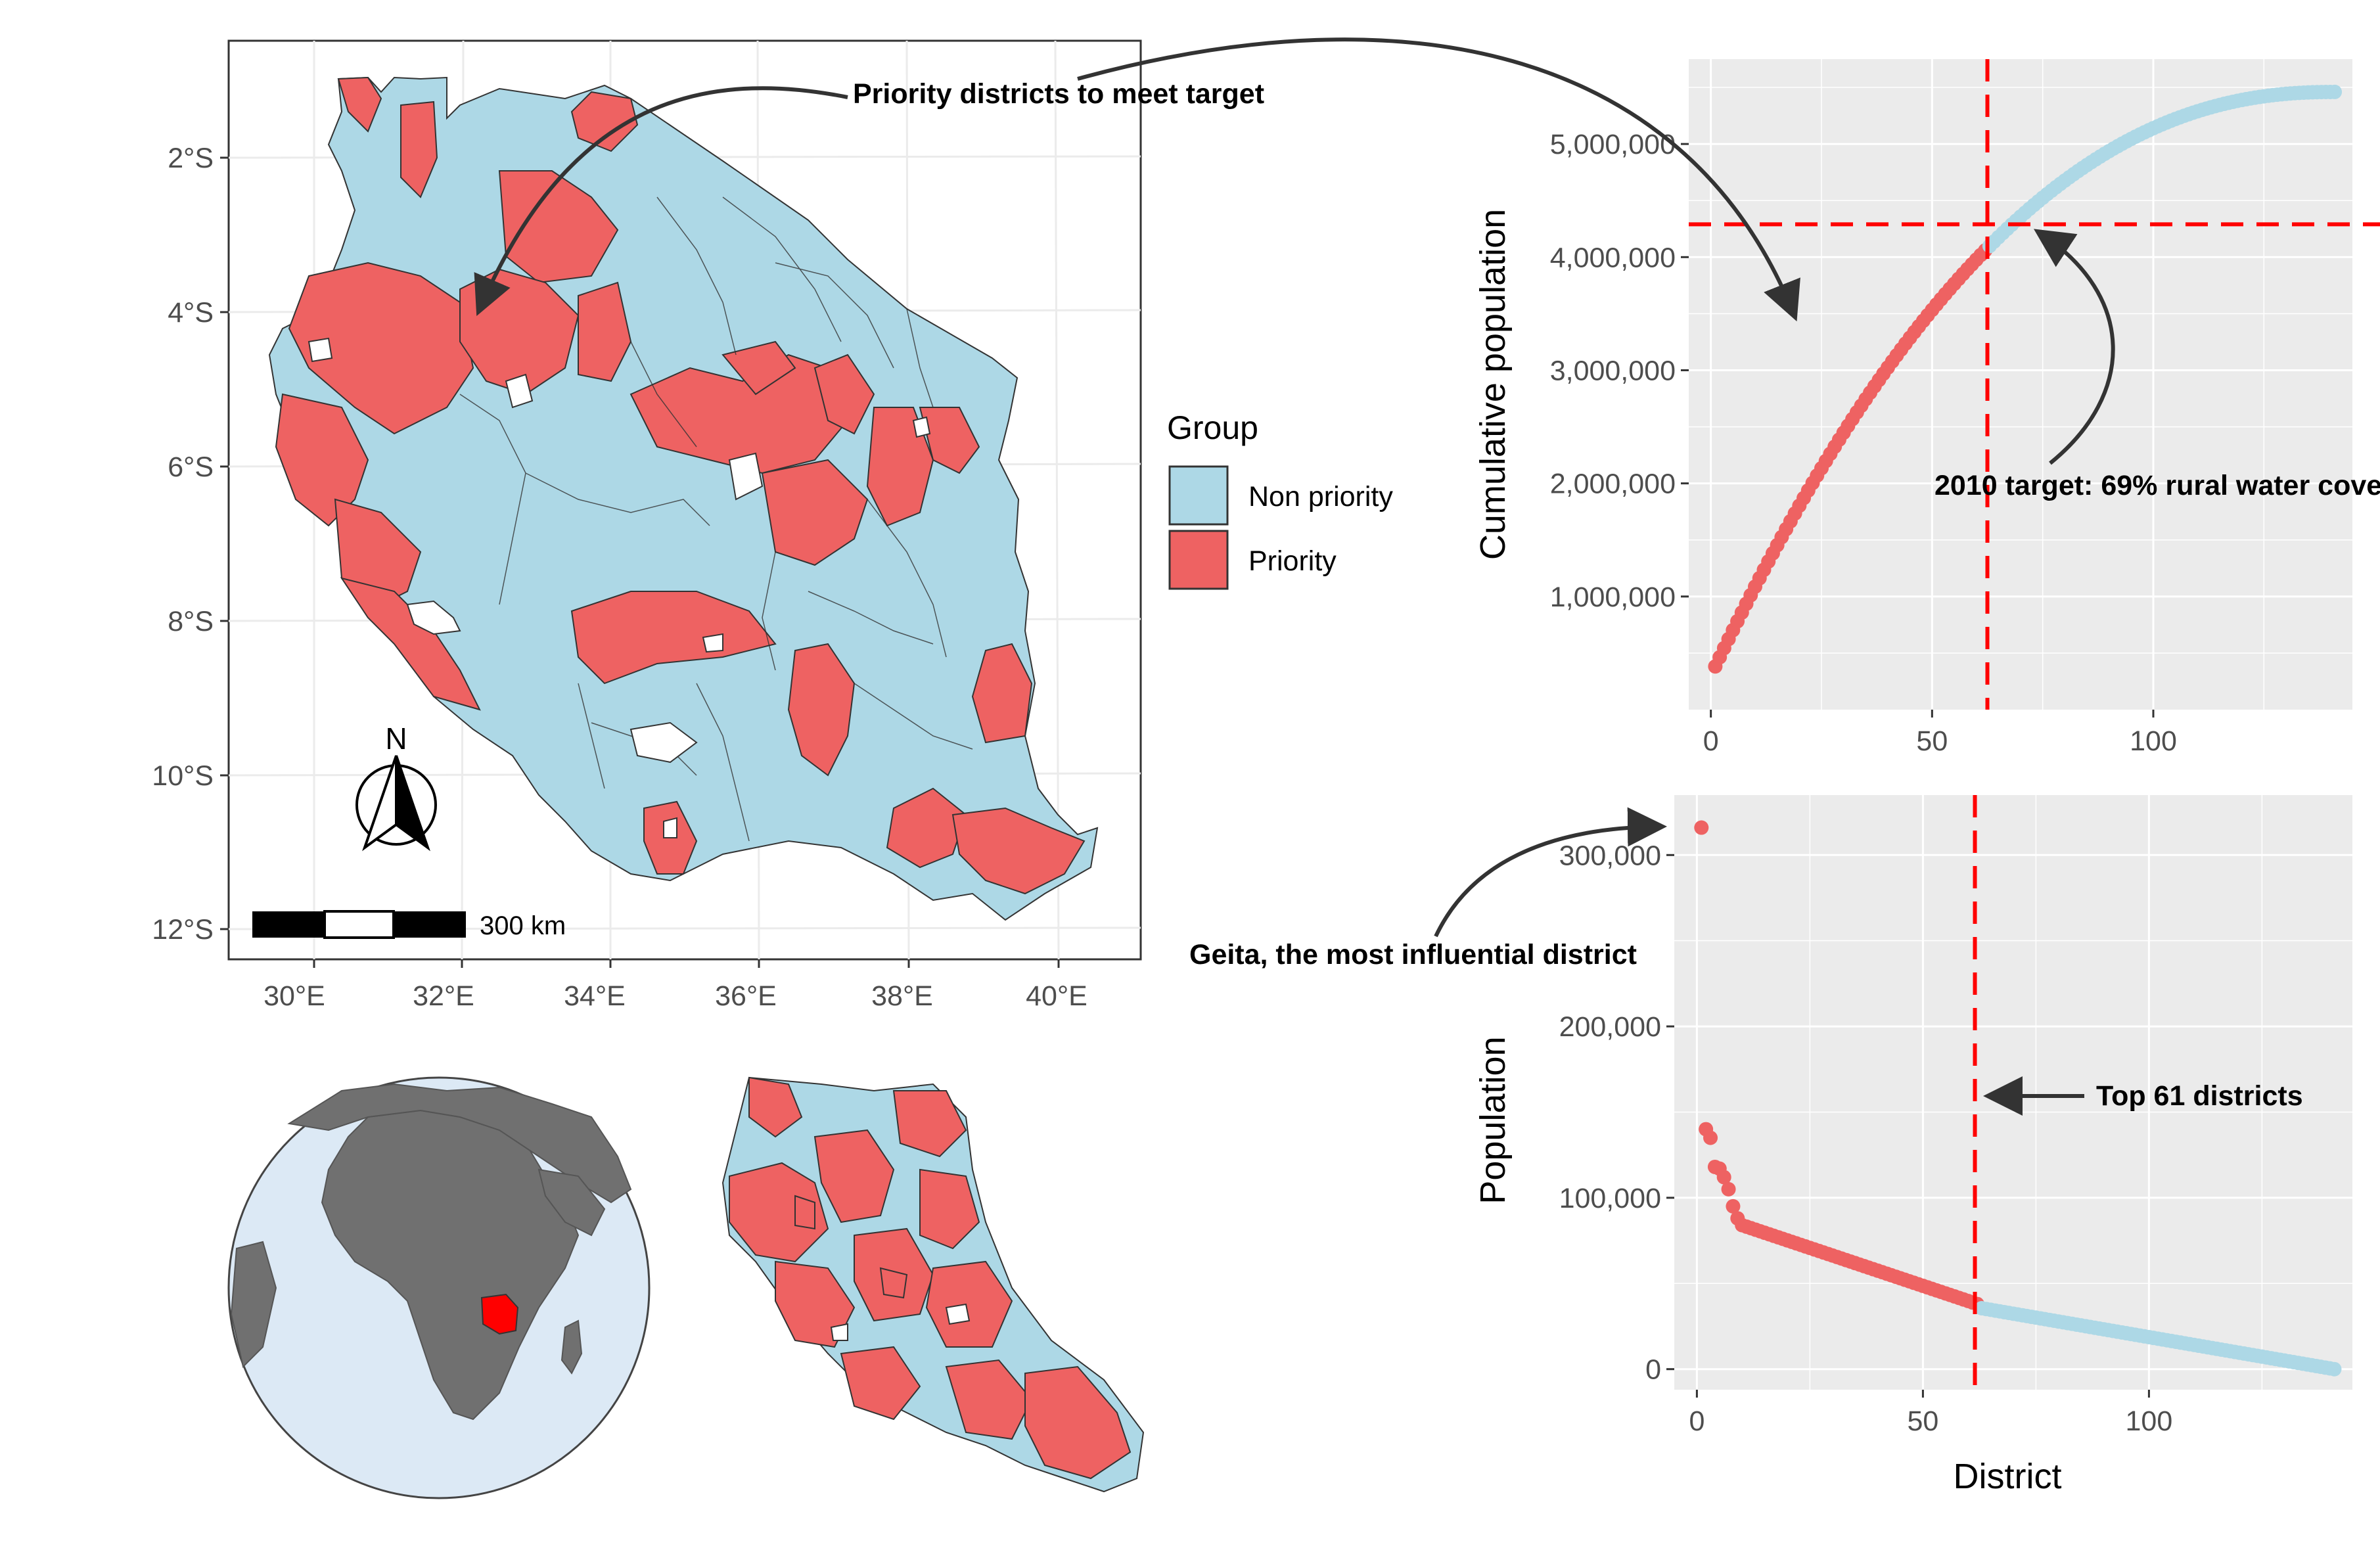 This screenshot has width=2380, height=1552. I want to click on y-tick-label: 5,000,000, so click(1613, 144).